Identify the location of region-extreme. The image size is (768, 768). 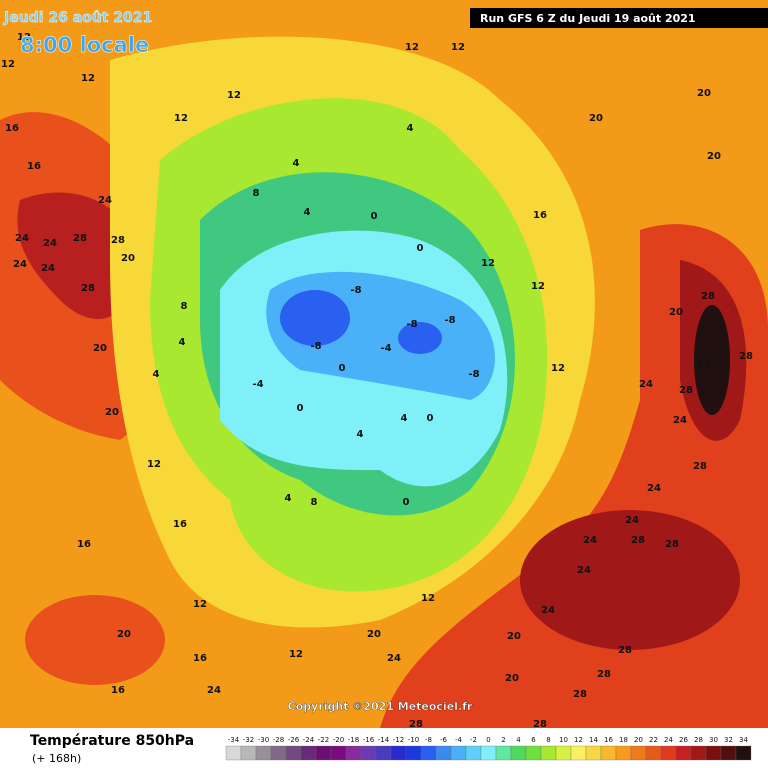
(712, 360).